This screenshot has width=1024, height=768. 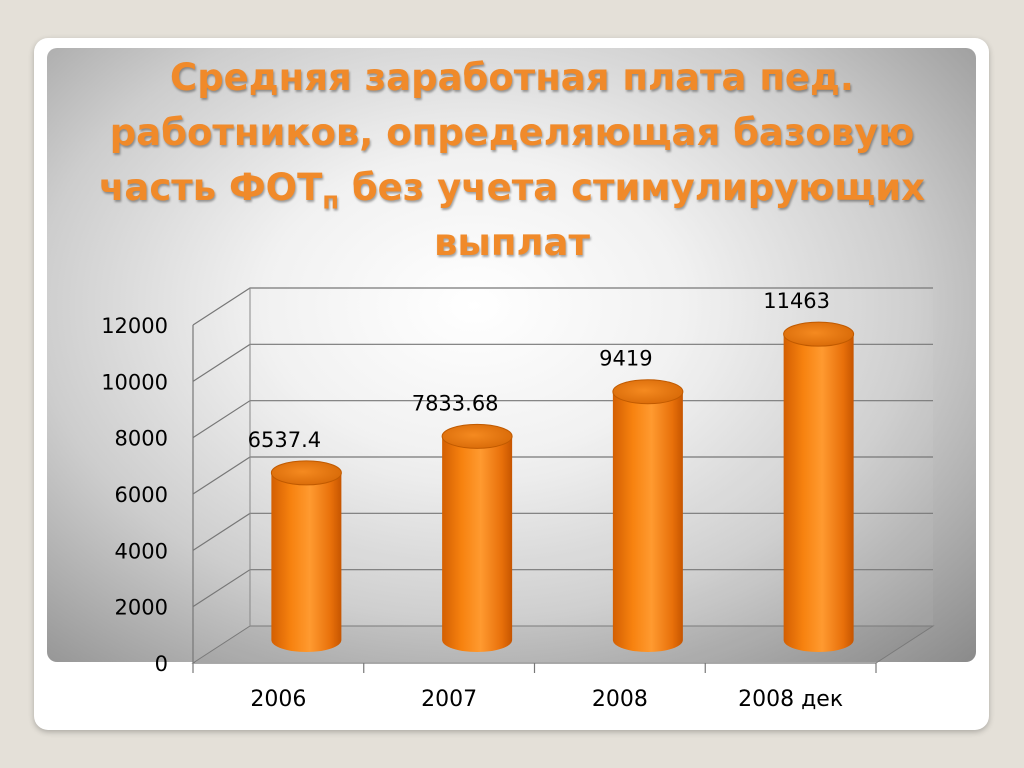 What do you see at coordinates (141, 439) in the screenshot?
I see `y-tick-label: 8000` at bounding box center [141, 439].